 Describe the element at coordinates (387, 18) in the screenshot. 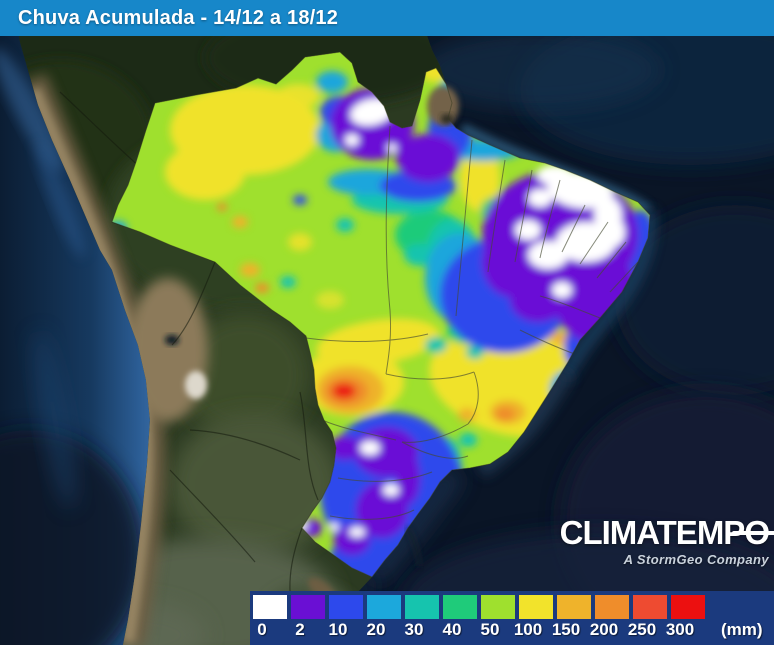

I see `title-bar: Chuva Acumulada - 14/12 a 18/12` at that location.